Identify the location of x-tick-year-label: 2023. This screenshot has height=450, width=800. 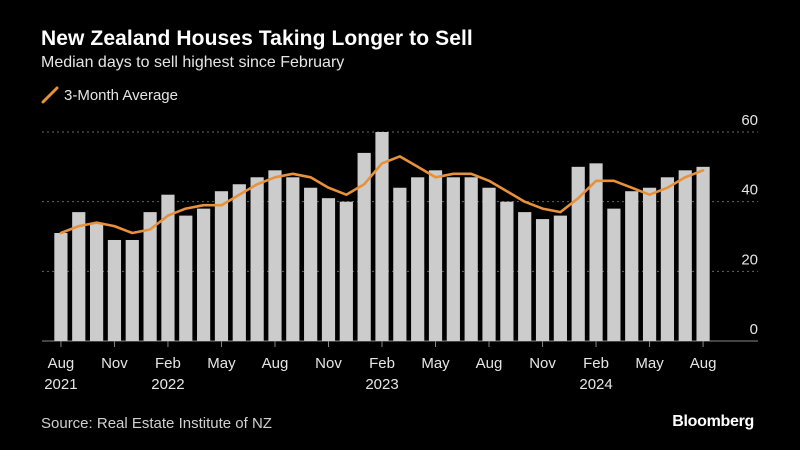
(381, 384).